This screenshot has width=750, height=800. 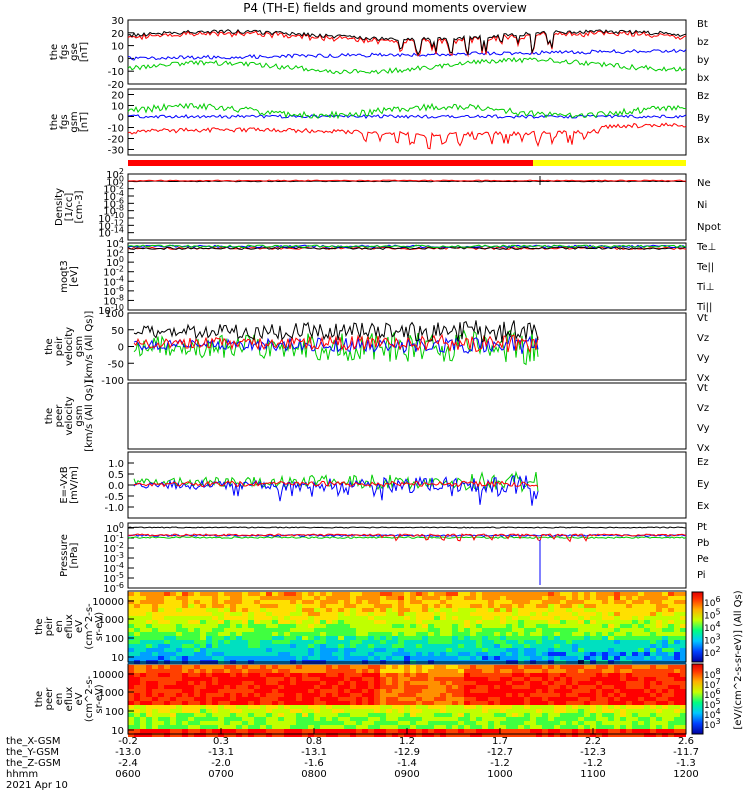 I want to click on y-tick-label: 10-12, so click(x=111, y=225).